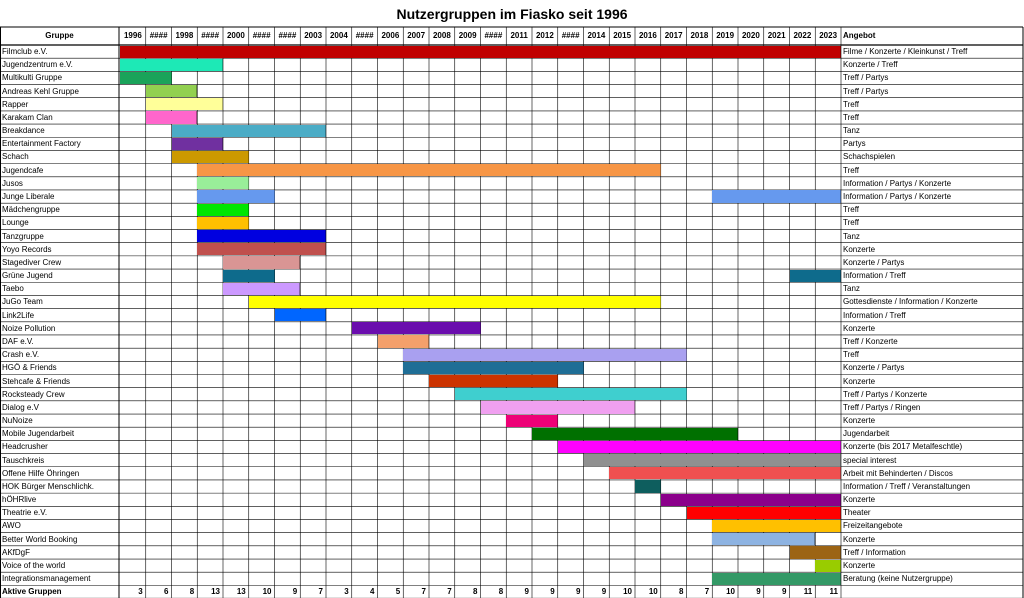 The width and height of the screenshot is (1024, 598). Describe the element at coordinates (25, 51) in the screenshot. I see `group-name: Filmclub e.V.` at that location.